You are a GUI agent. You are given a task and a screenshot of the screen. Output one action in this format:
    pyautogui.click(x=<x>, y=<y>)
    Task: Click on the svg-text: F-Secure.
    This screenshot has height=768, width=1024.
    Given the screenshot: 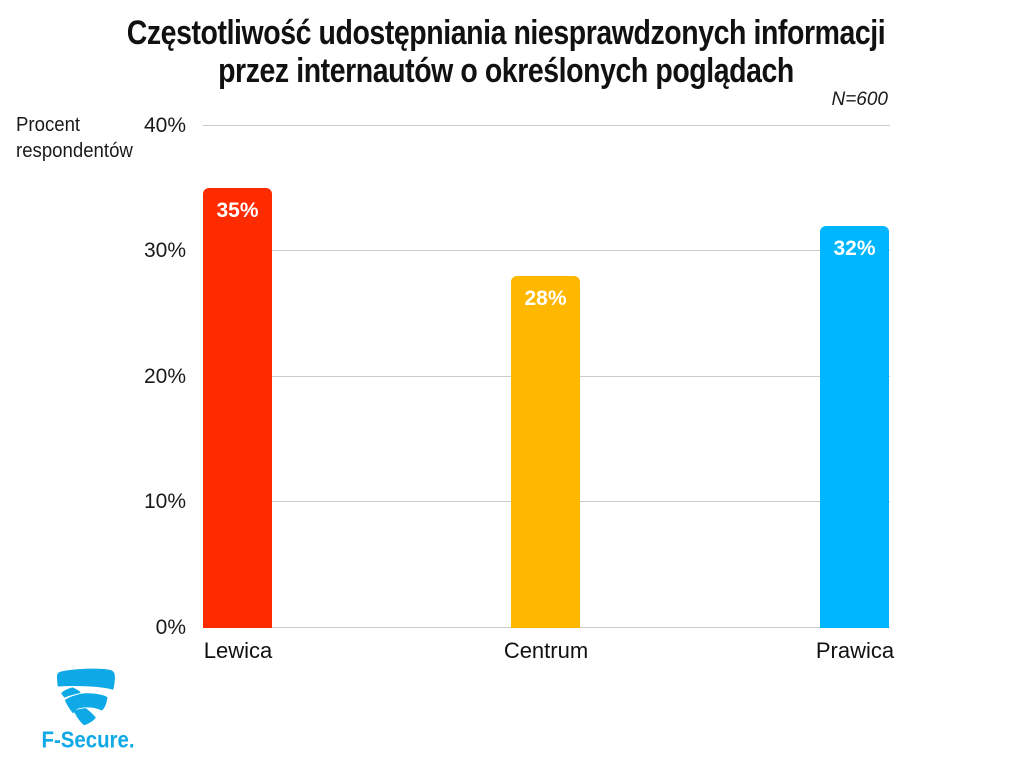 What is the action you would take?
    pyautogui.click(x=88, y=740)
    